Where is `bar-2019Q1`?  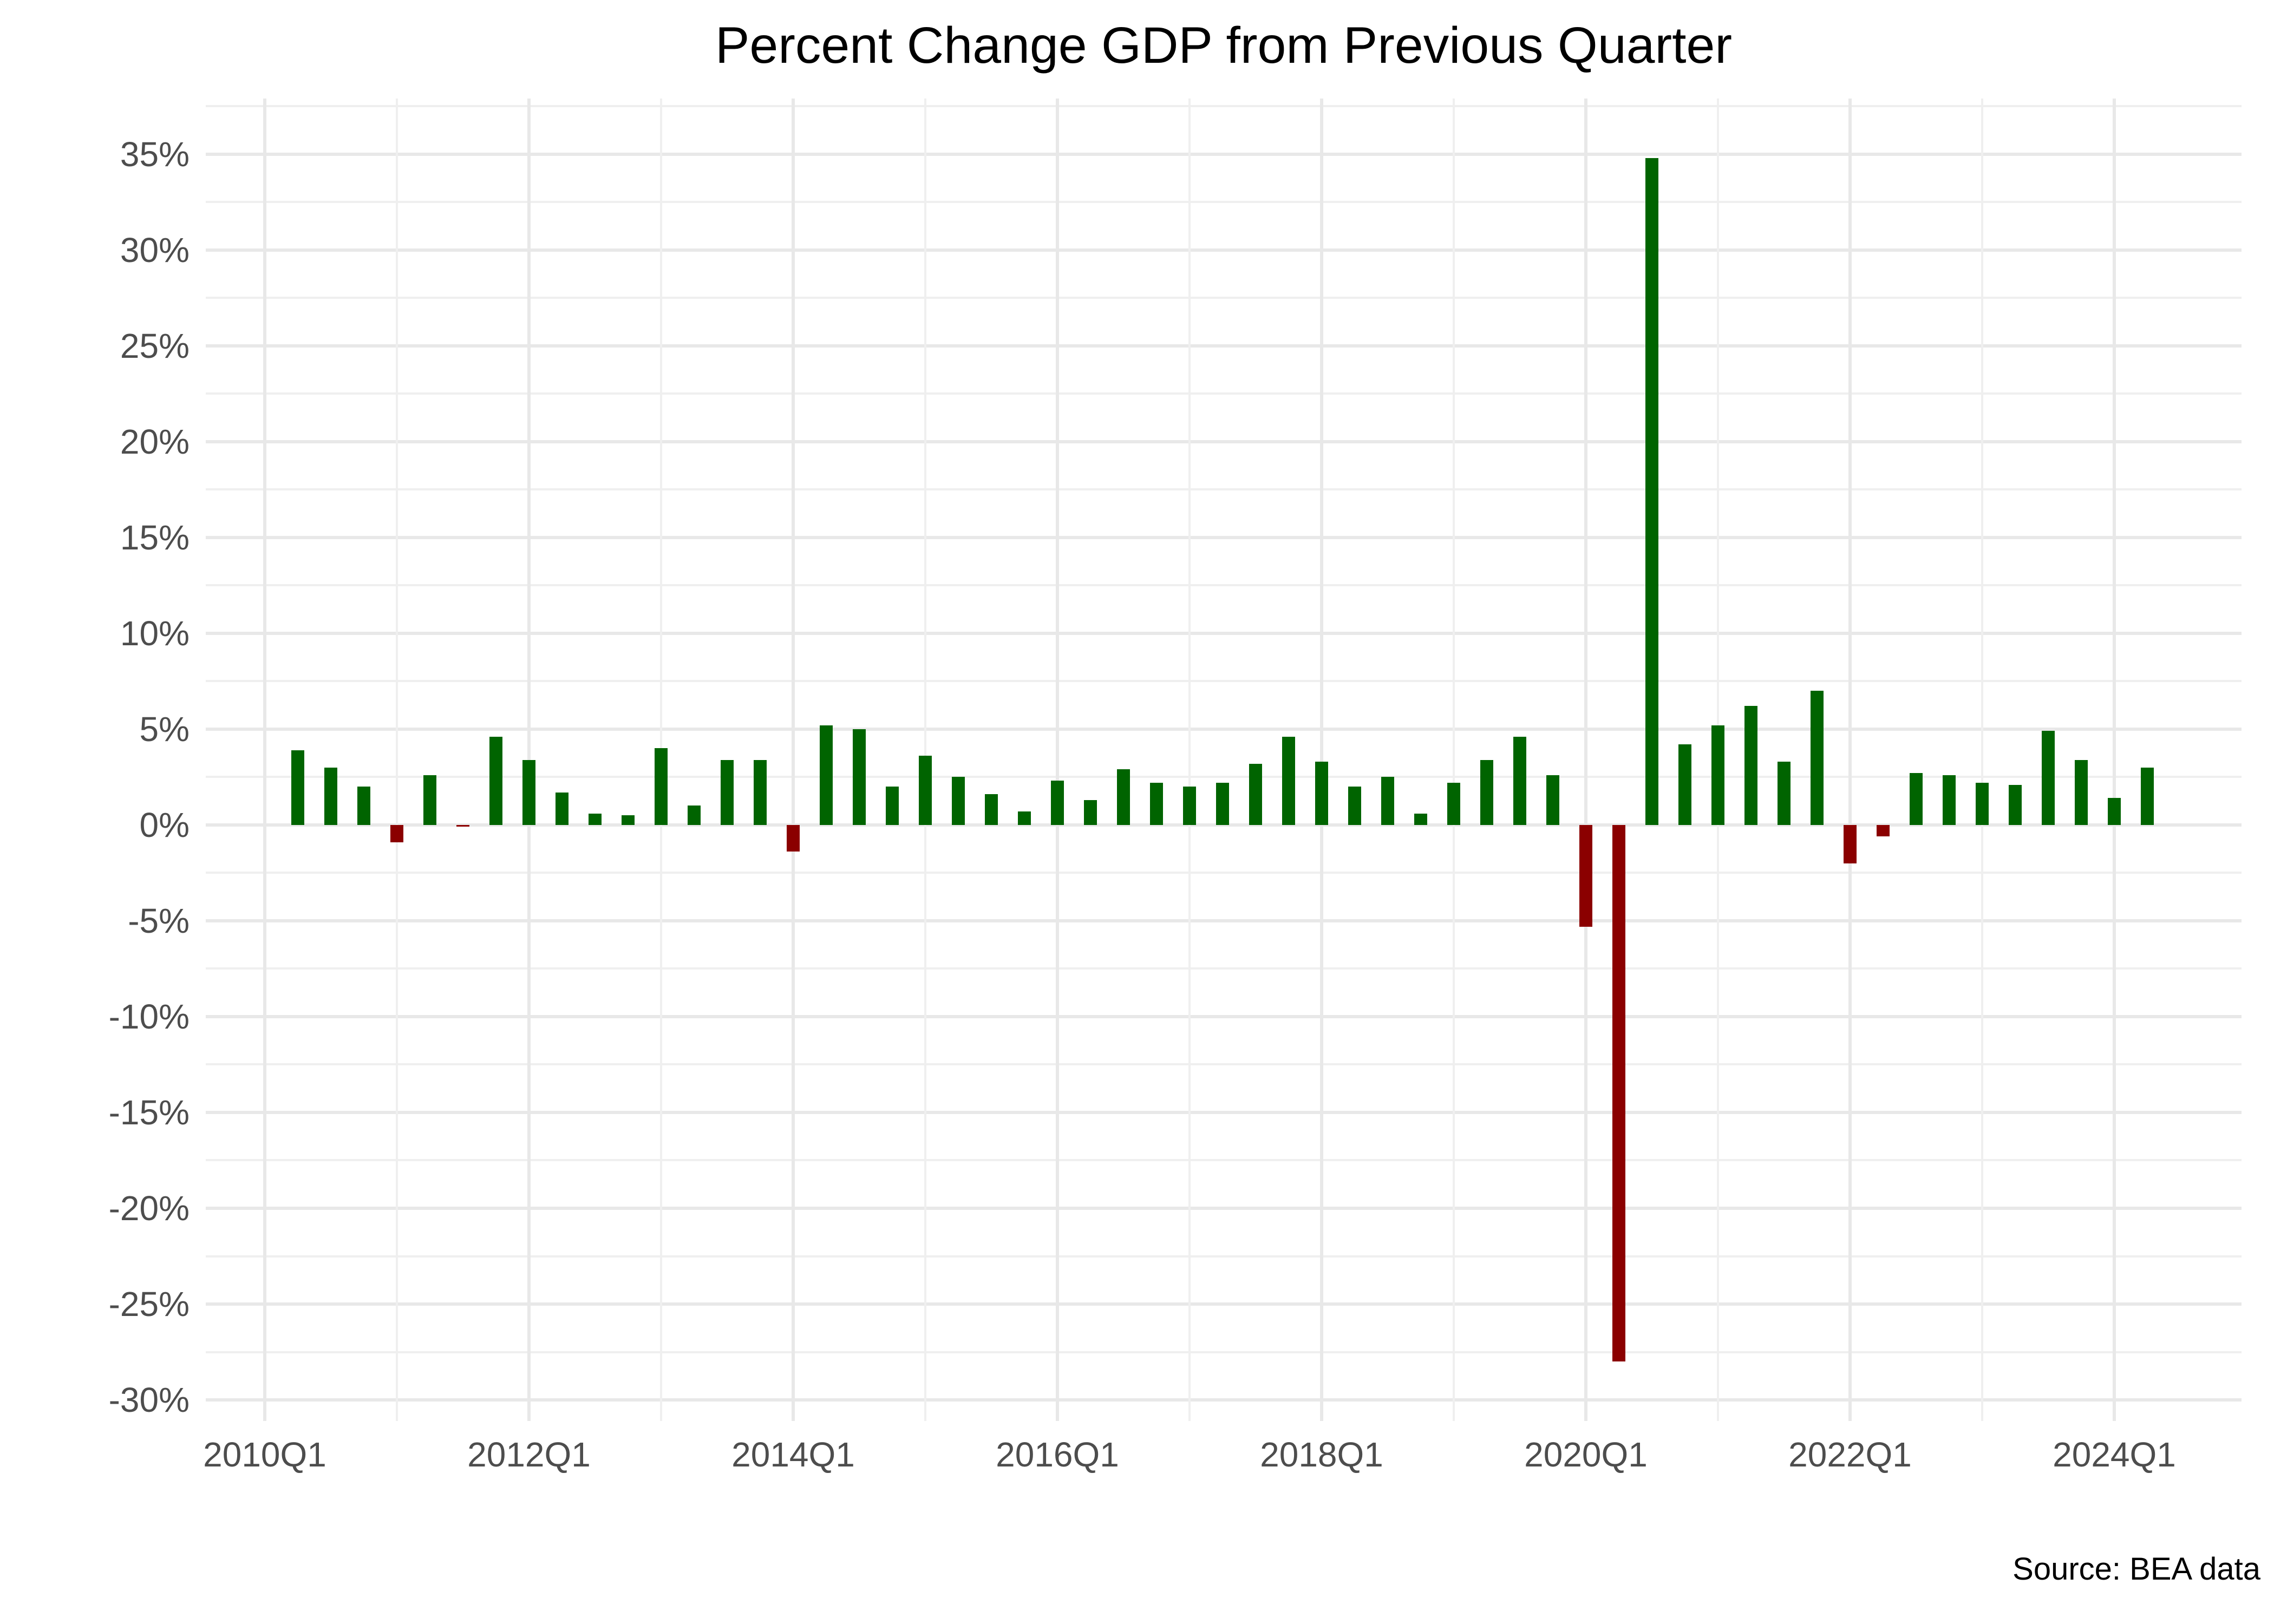
bar-2019Q1 is located at coordinates (1454, 804).